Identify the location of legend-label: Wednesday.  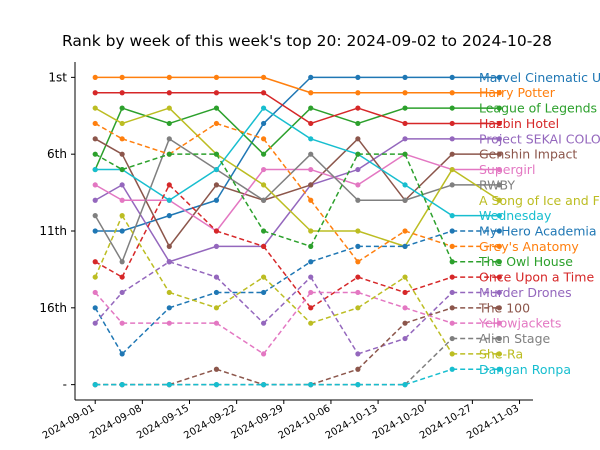
(515, 215).